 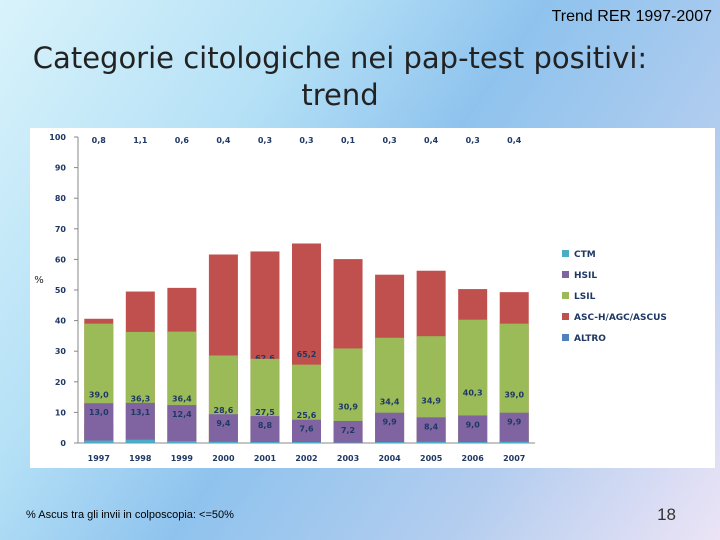 I want to click on y-tick-label: 70, so click(x=61, y=229).